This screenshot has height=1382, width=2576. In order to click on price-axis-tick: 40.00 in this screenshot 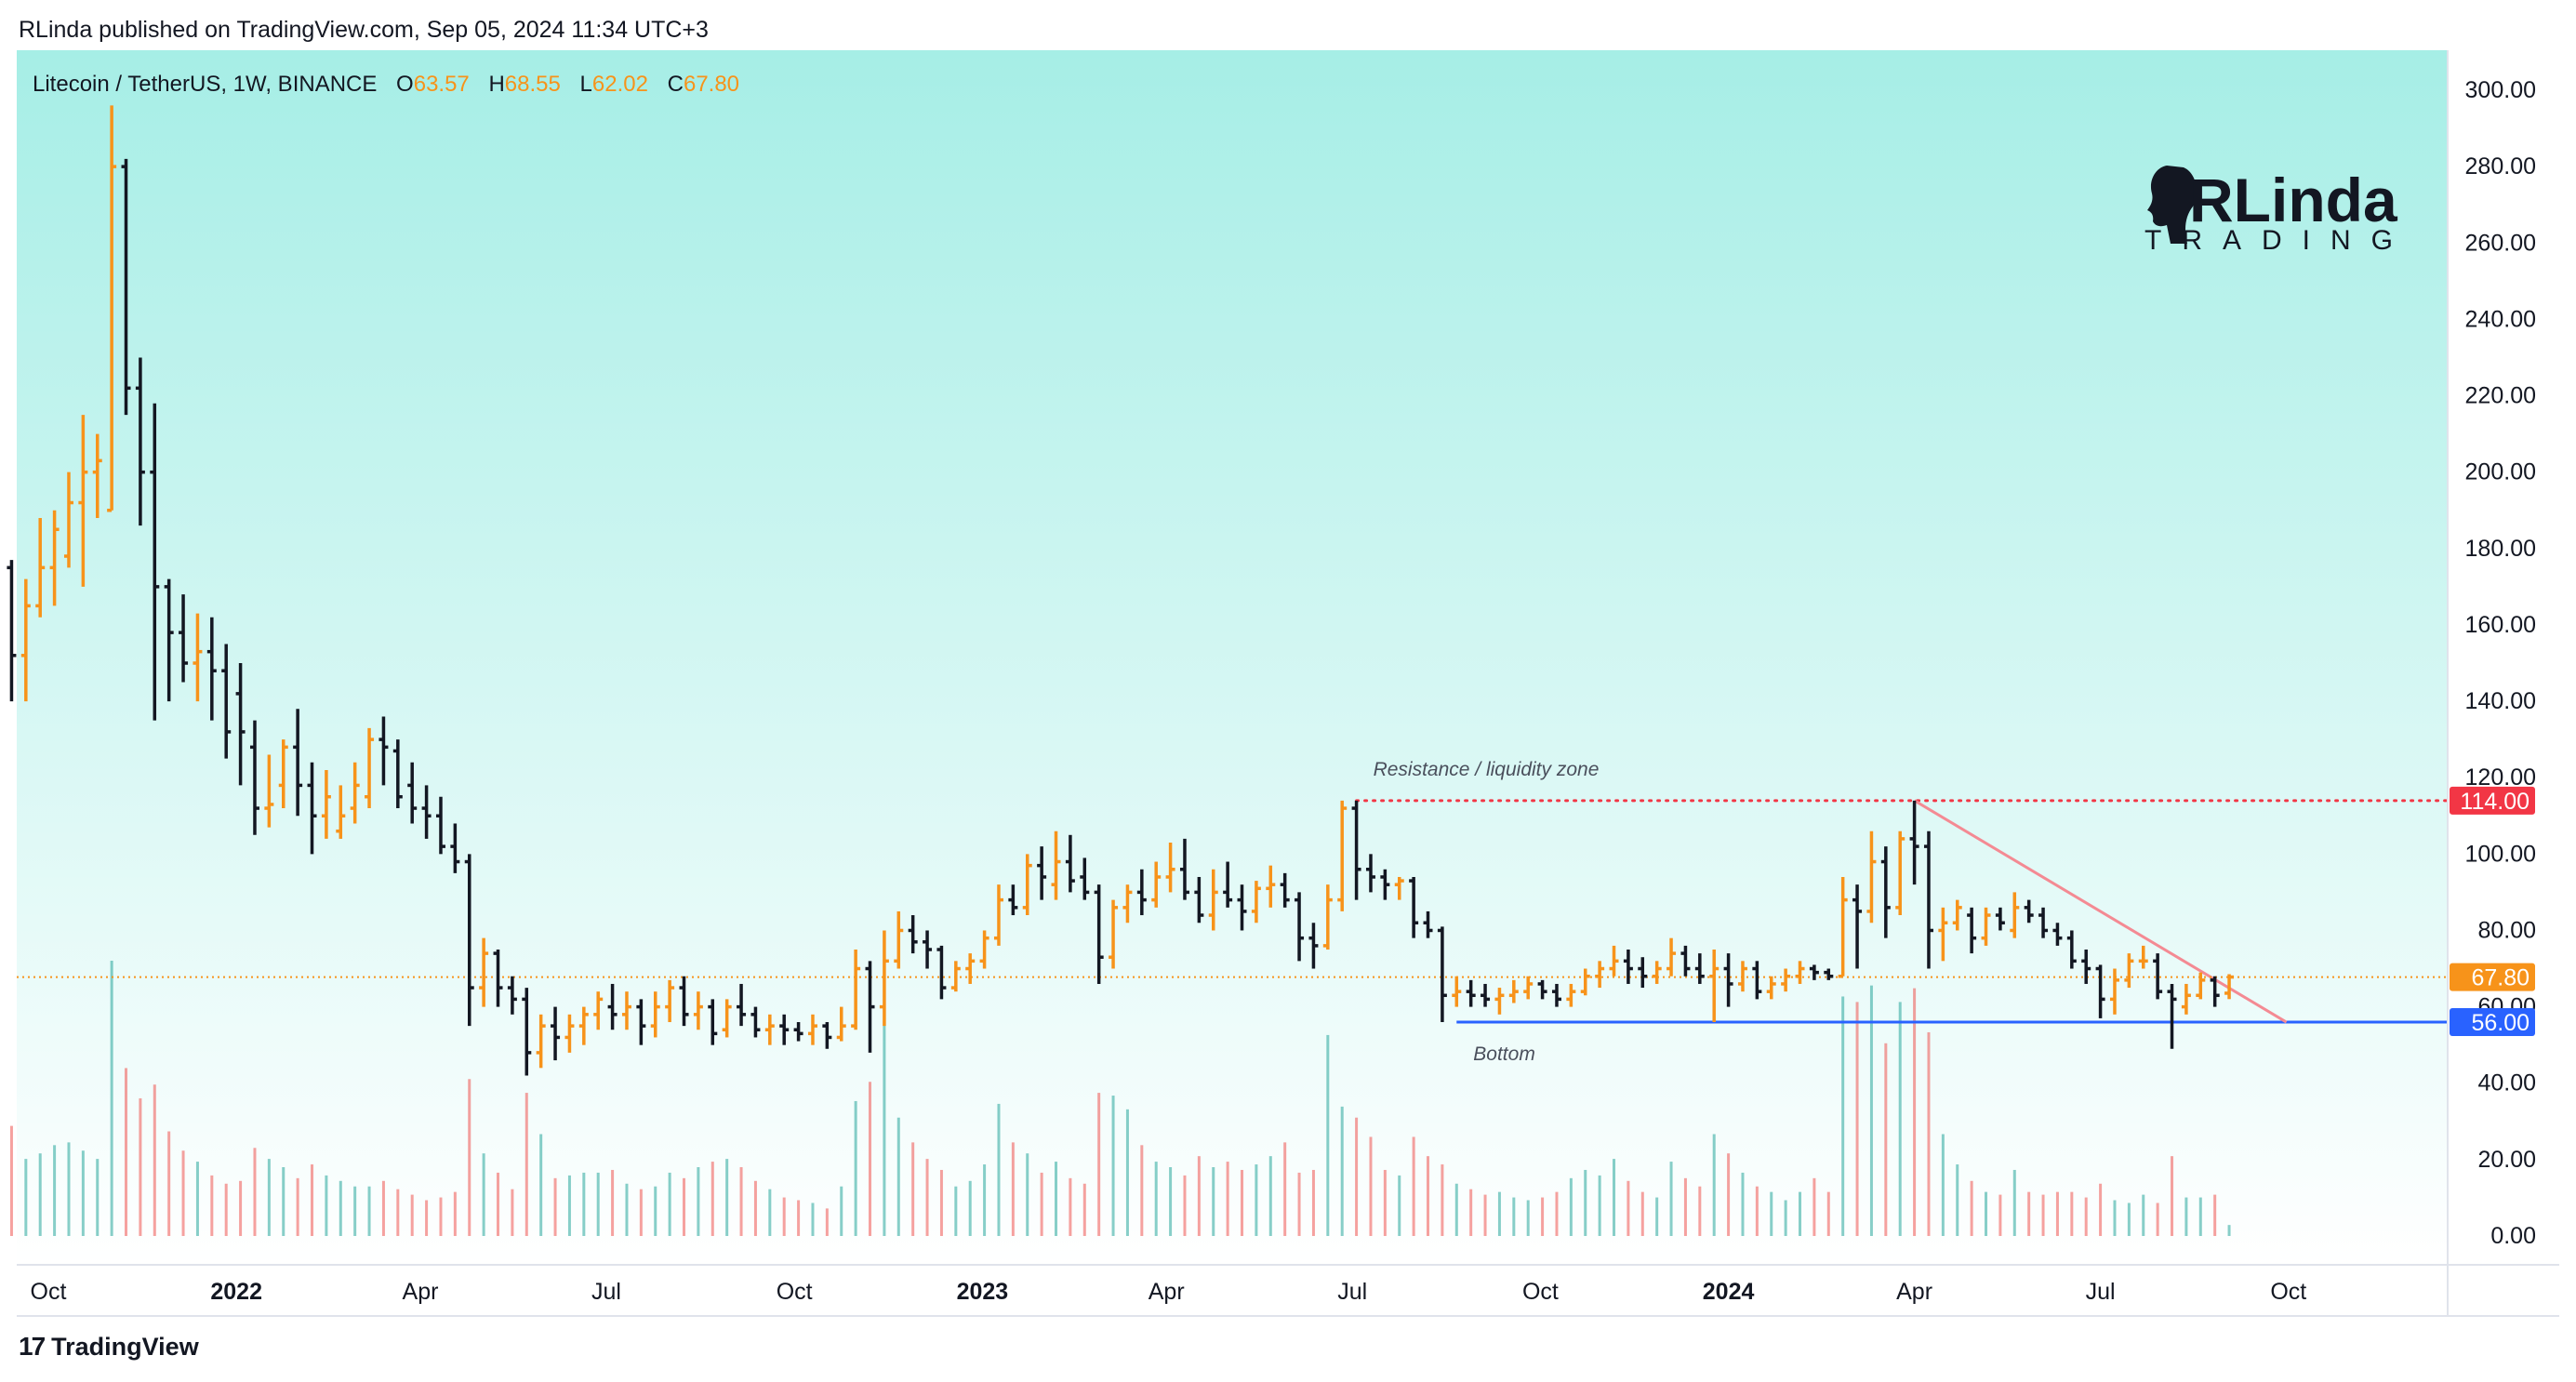, I will do `click(2506, 1083)`.